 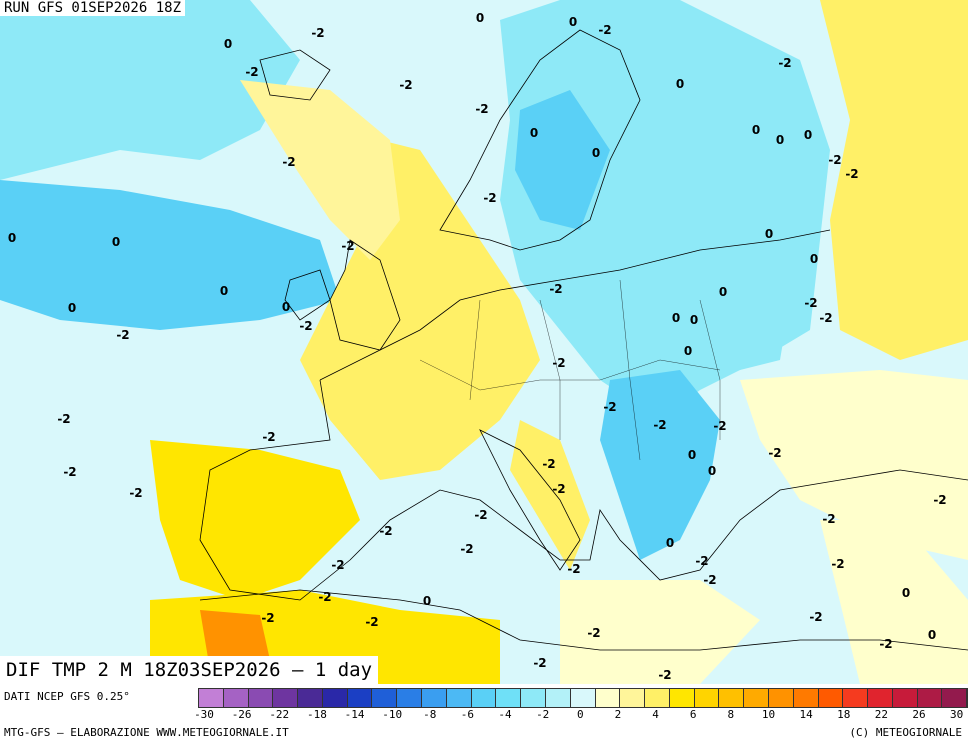 I want to click on scale-tick-label: -2, so click(x=543, y=714).